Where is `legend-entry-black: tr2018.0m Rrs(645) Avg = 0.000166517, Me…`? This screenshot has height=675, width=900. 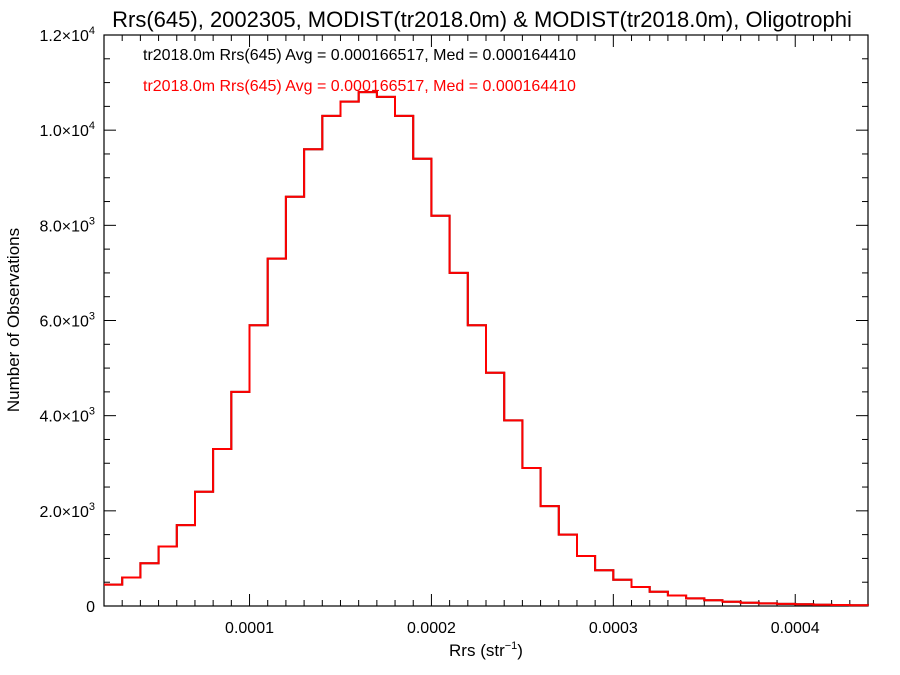 legend-entry-black: tr2018.0m Rrs(645) Avg = 0.000166517, Me… is located at coordinates (359, 55).